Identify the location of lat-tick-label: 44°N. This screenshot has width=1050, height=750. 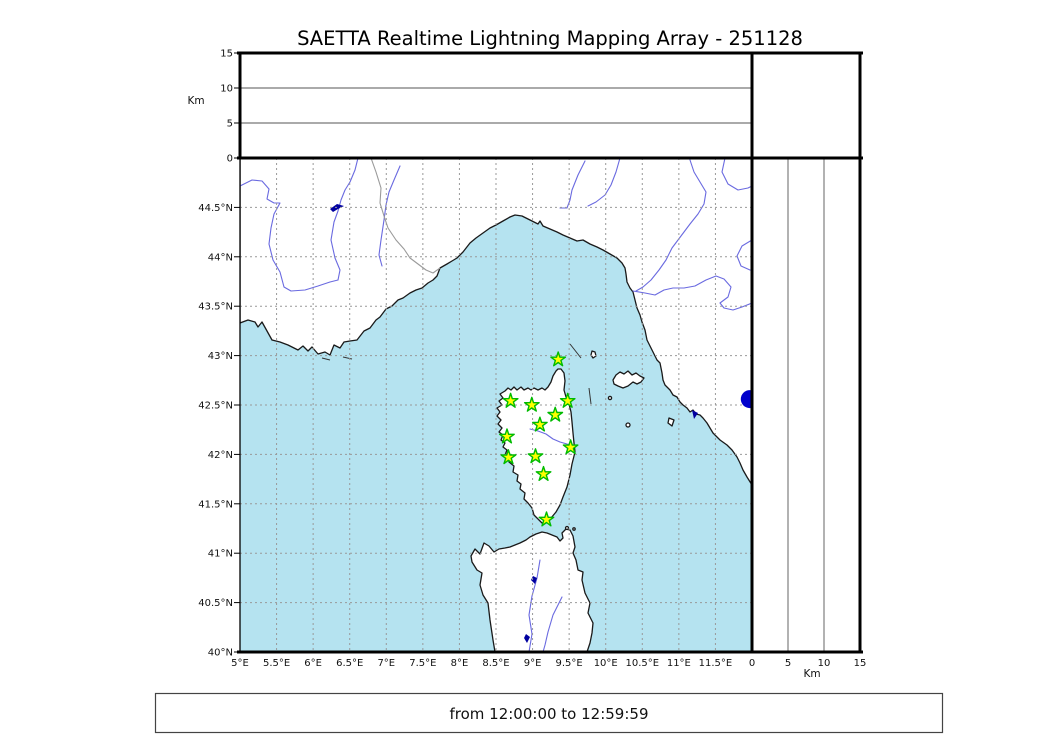
(220, 257).